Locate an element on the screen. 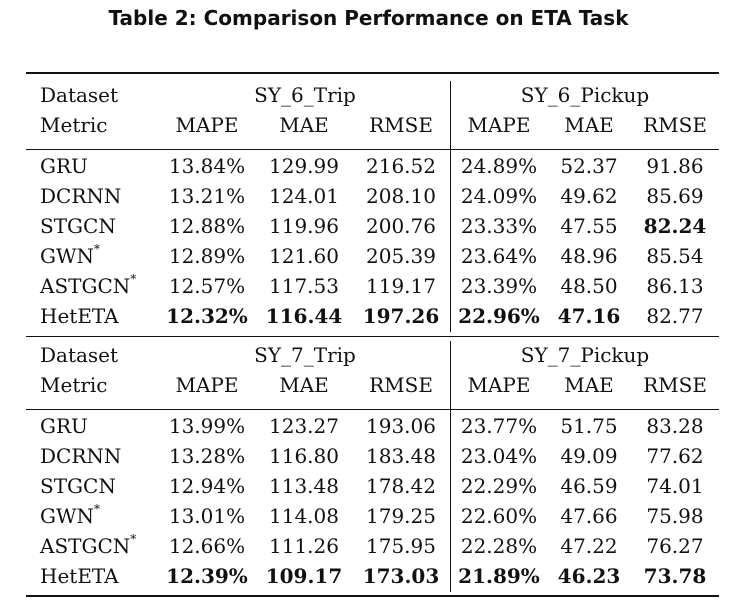 Image resolution: width=737 pixels, height=600 pixels. metric-value: 52.37 is located at coordinates (589, 166).